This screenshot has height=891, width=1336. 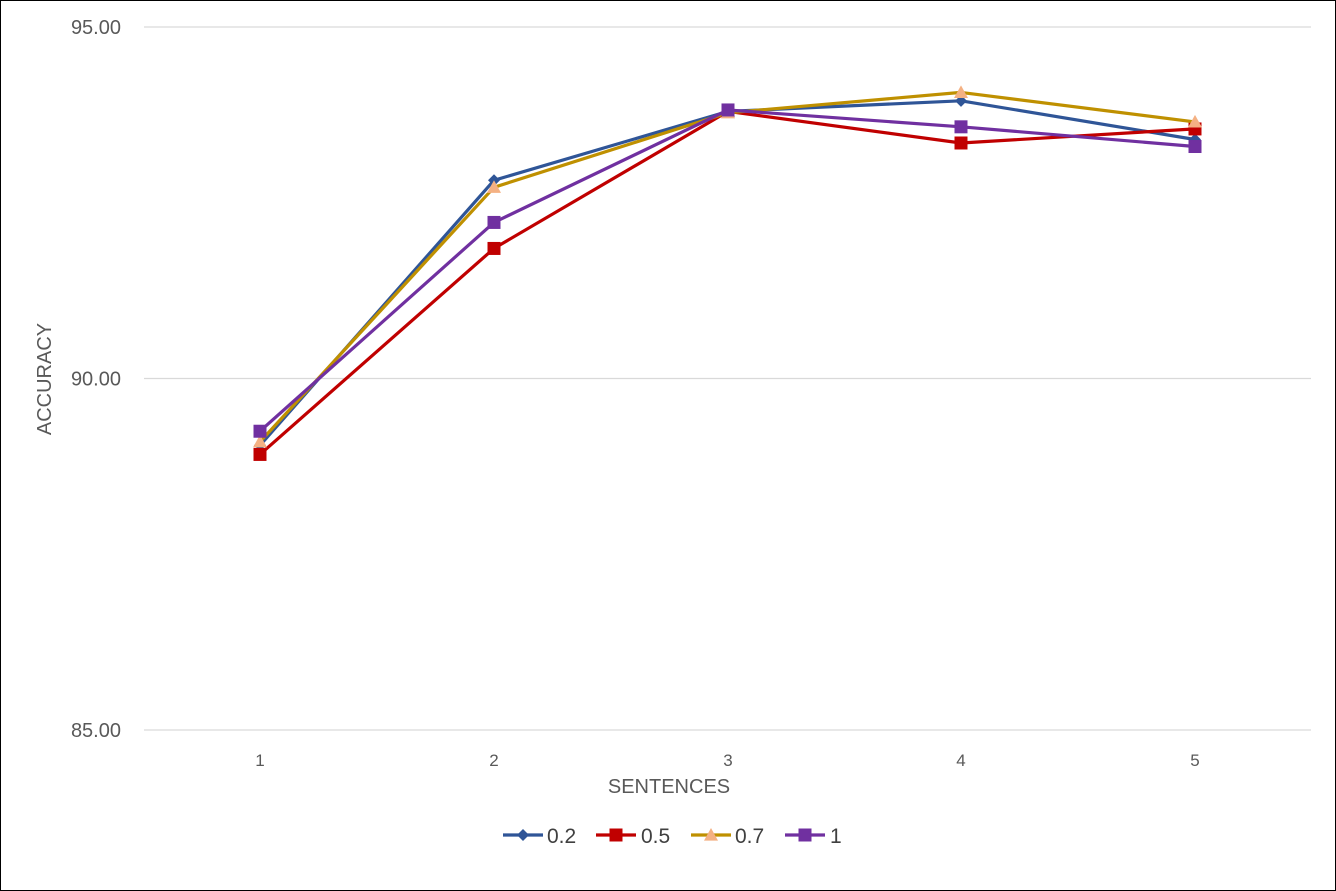 What do you see at coordinates (96, 731) in the screenshot?
I see `y-tick-label: 85.00` at bounding box center [96, 731].